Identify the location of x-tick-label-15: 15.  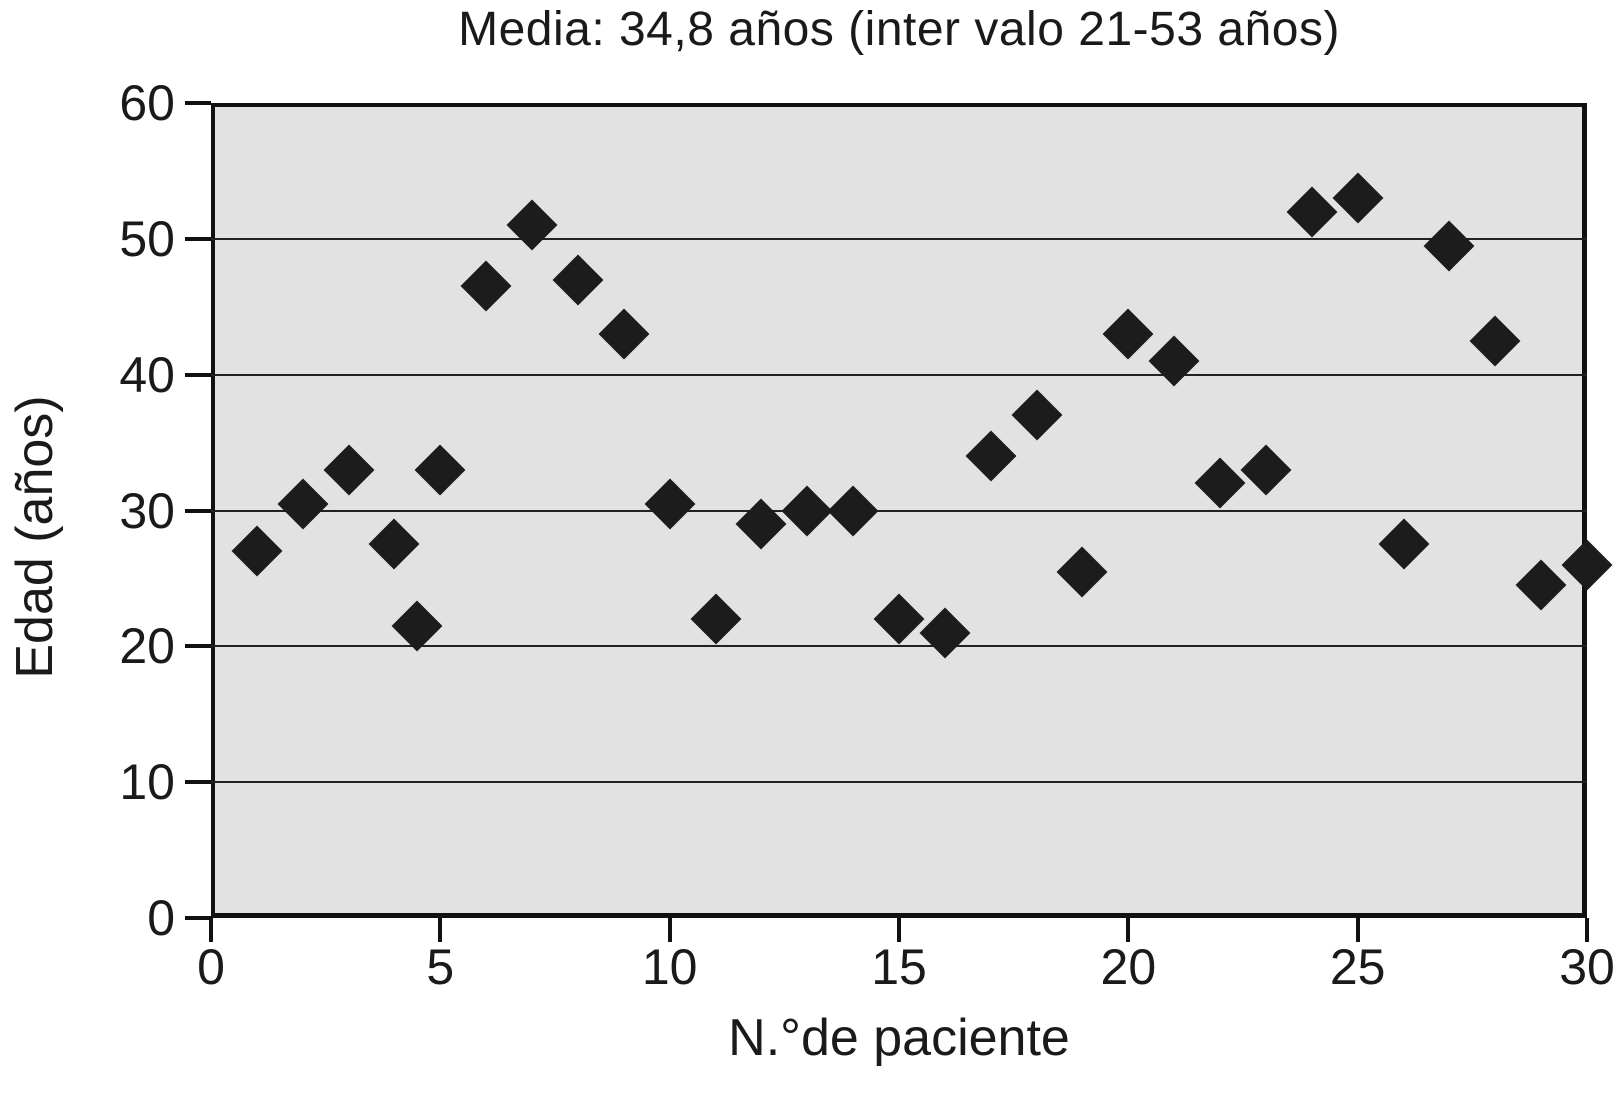
(899, 967).